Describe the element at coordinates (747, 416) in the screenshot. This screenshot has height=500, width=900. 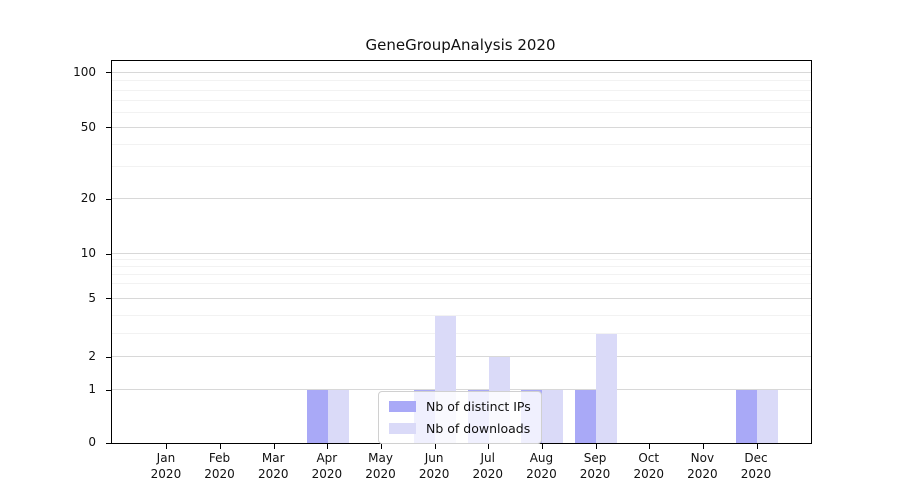
I see `bar-distinct-ips-dec` at that location.